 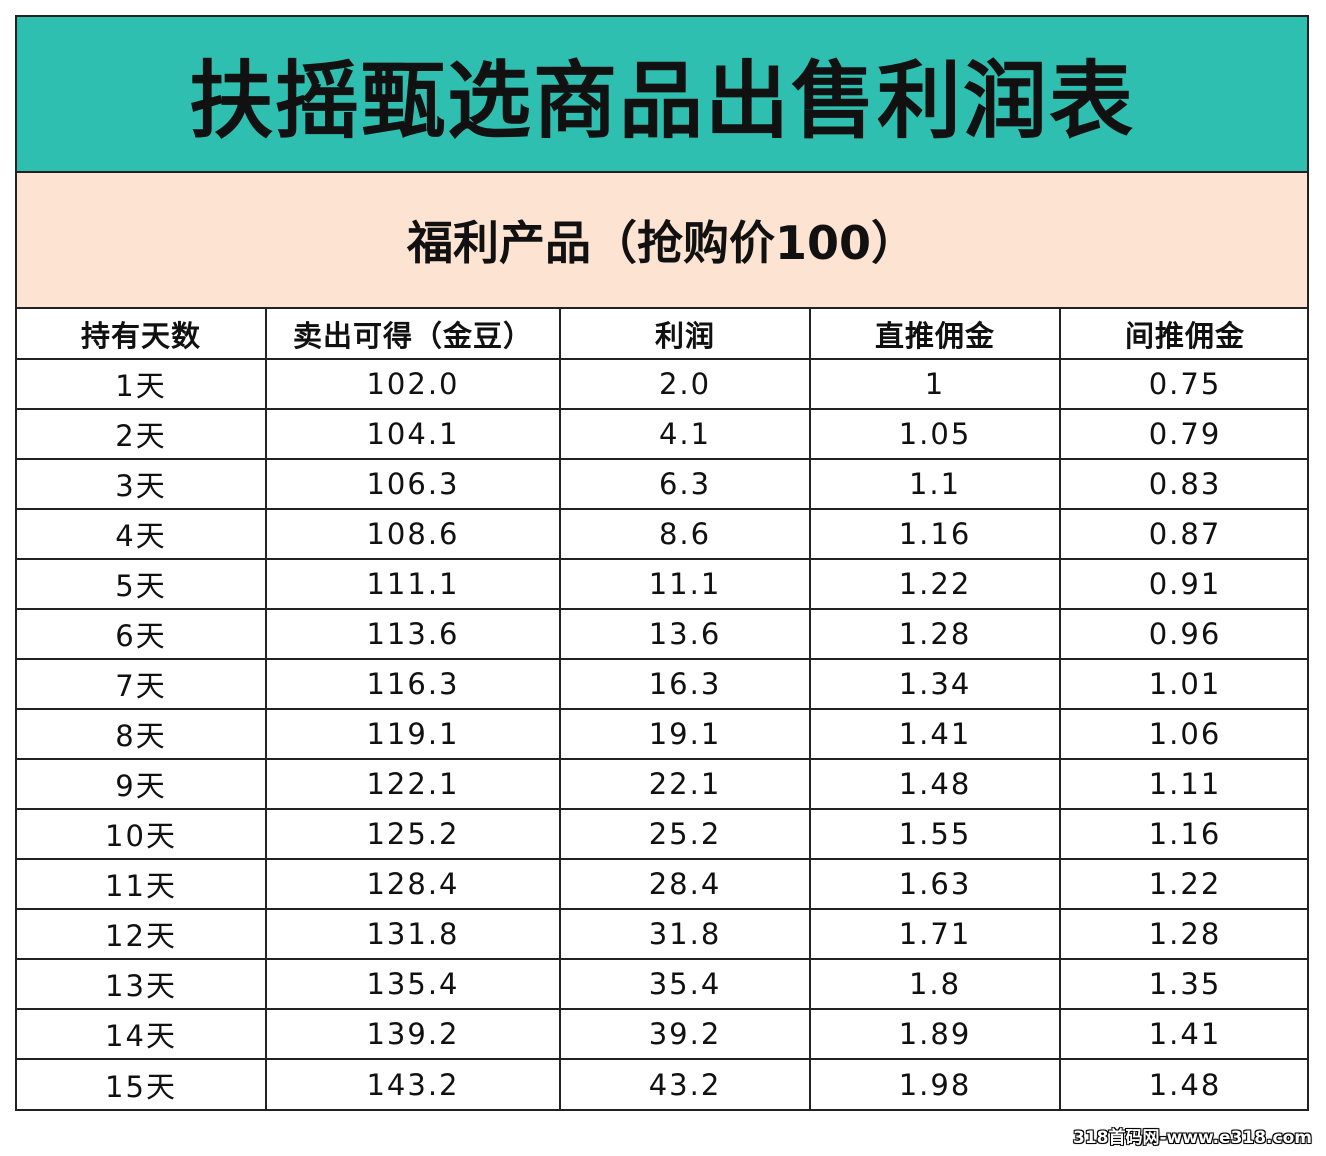 I want to click on cell-days: 13天, so click(x=142, y=984).